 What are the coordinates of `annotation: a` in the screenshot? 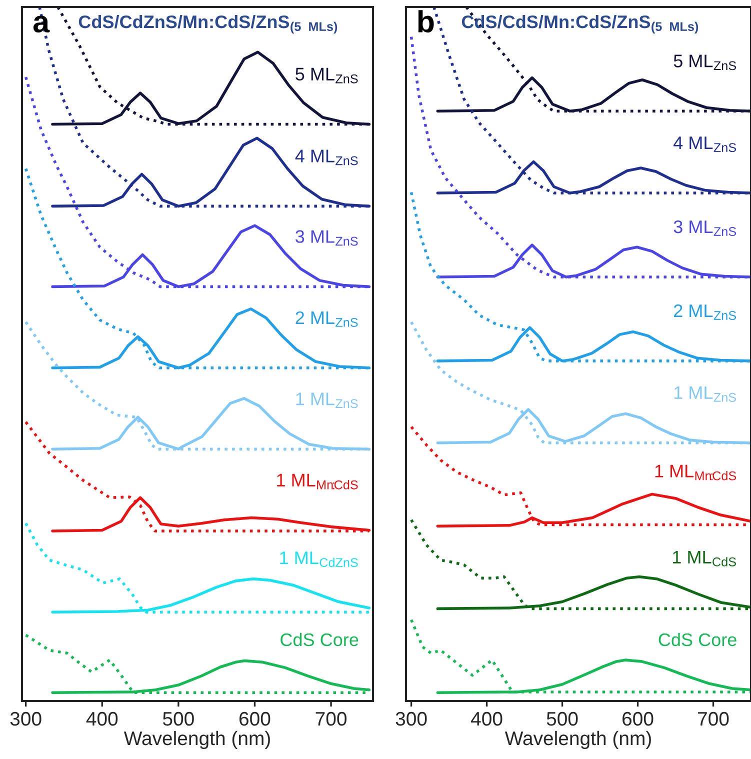 It's located at (41, 24).